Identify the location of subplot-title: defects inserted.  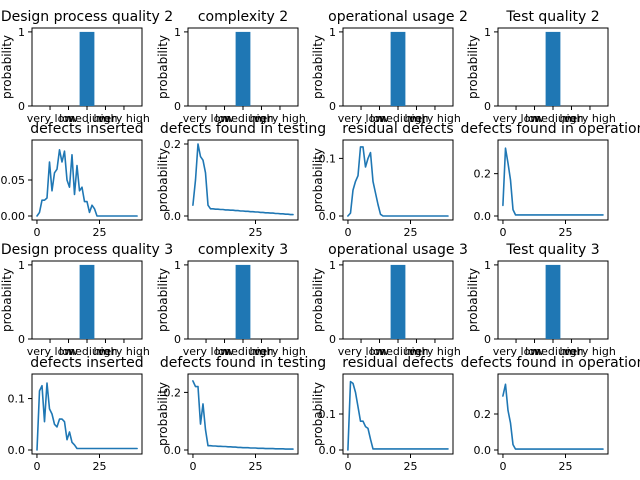
(86, 129).